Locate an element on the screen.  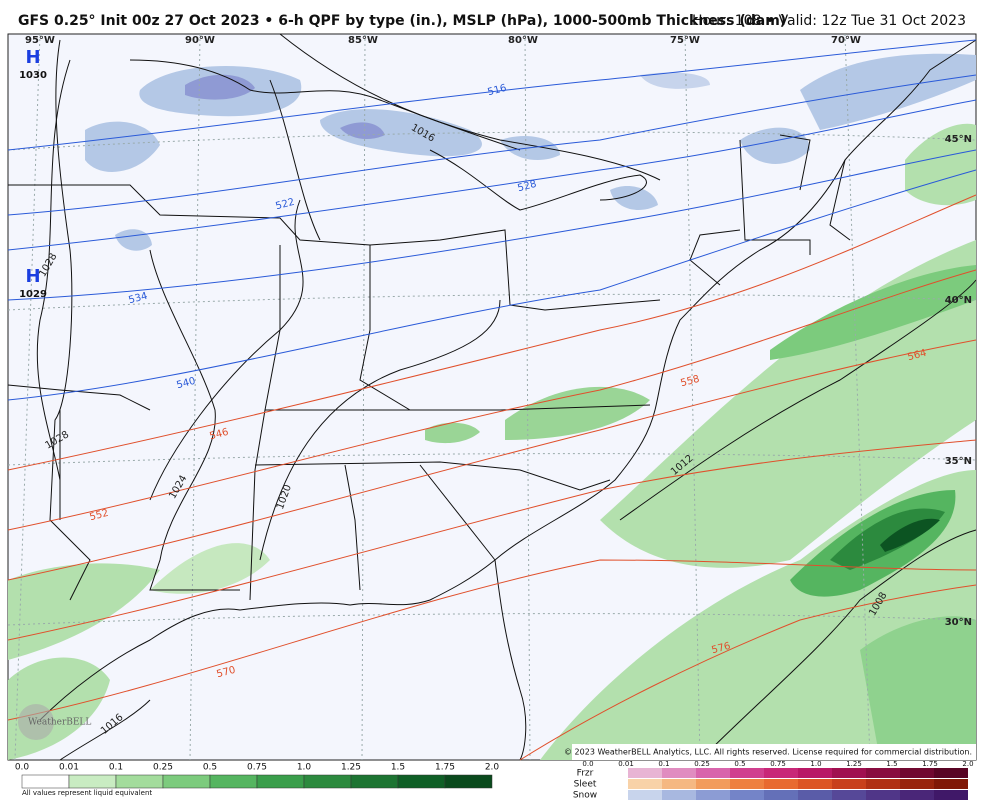
type-tick: 0.0 is located at coordinates (587, 764).